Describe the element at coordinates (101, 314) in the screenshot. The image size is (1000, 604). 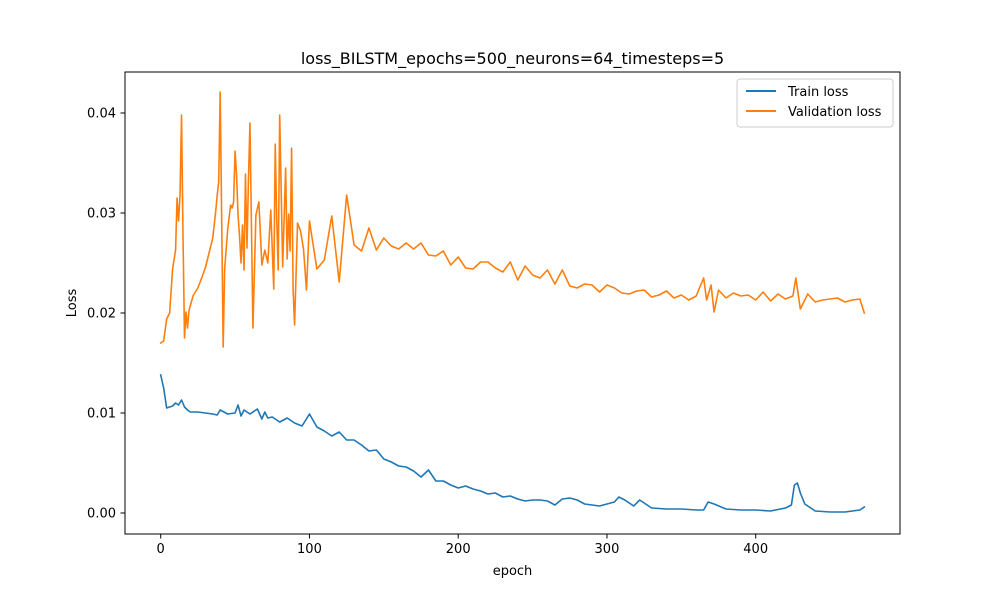
I see `y-tick-label: 0.02` at that location.